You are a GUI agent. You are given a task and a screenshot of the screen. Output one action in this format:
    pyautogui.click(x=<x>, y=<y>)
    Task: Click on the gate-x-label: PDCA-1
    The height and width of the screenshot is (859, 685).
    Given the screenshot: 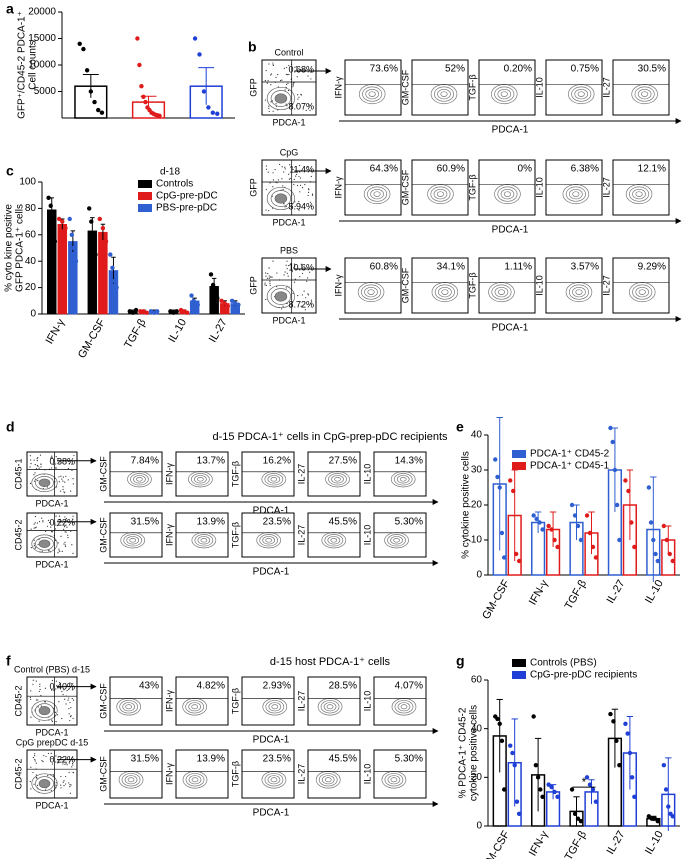 What is the action you would take?
    pyautogui.click(x=51, y=564)
    